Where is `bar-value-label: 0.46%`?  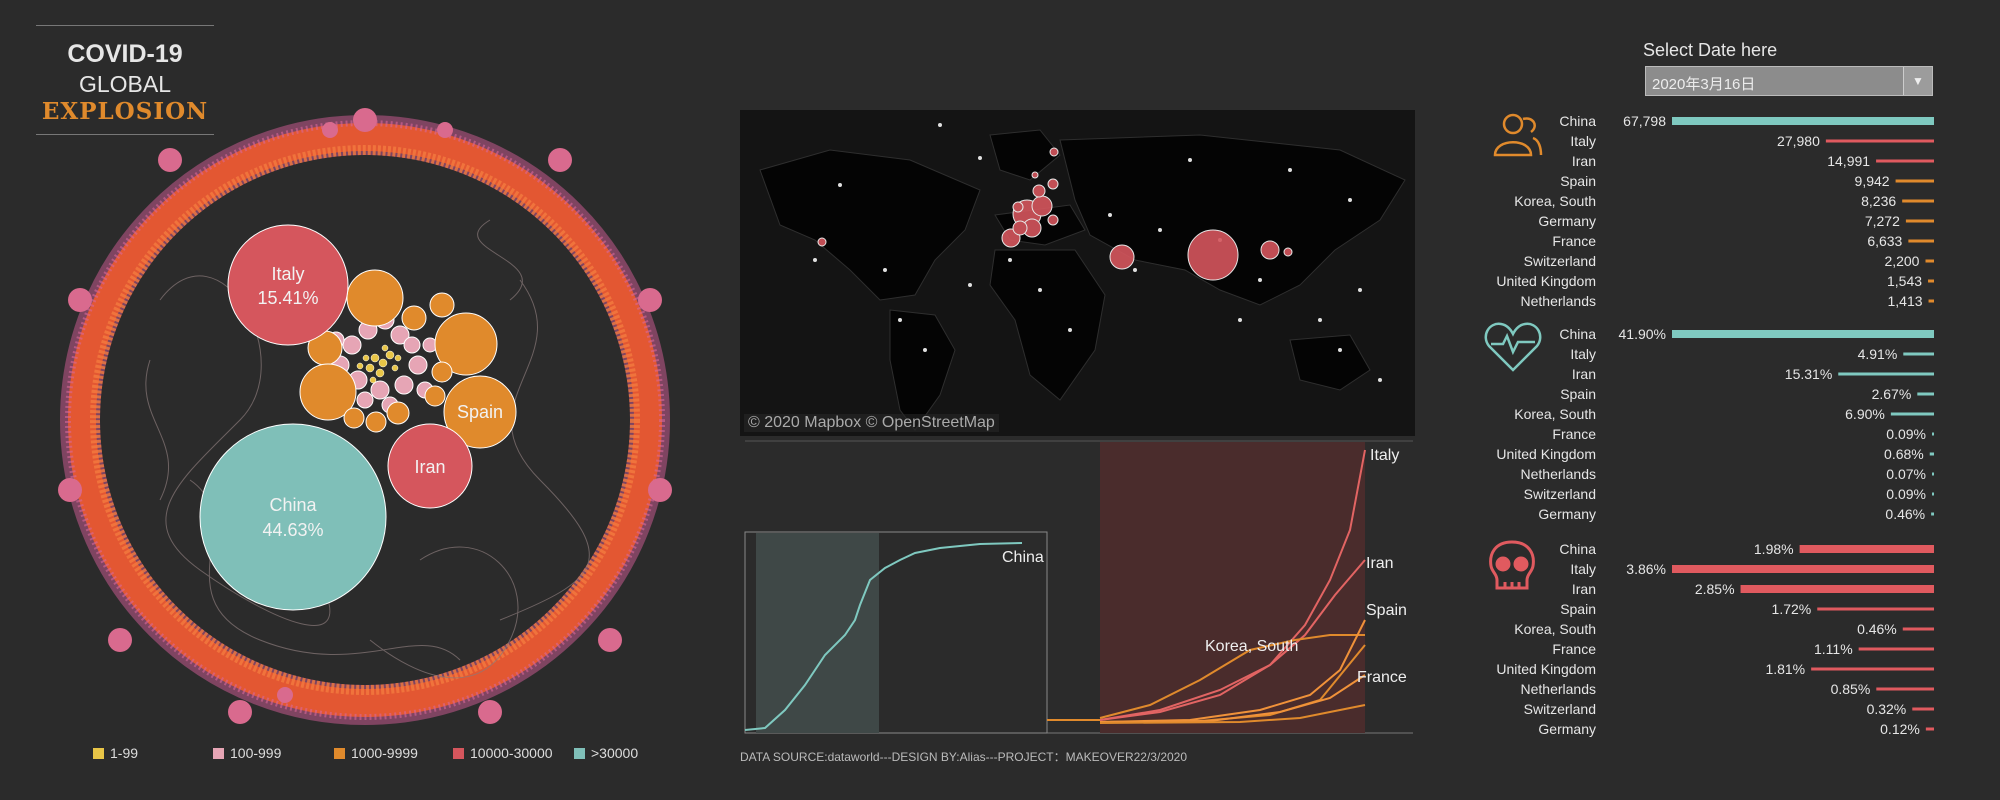 bar-value-label: 0.46% is located at coordinates (1905, 514).